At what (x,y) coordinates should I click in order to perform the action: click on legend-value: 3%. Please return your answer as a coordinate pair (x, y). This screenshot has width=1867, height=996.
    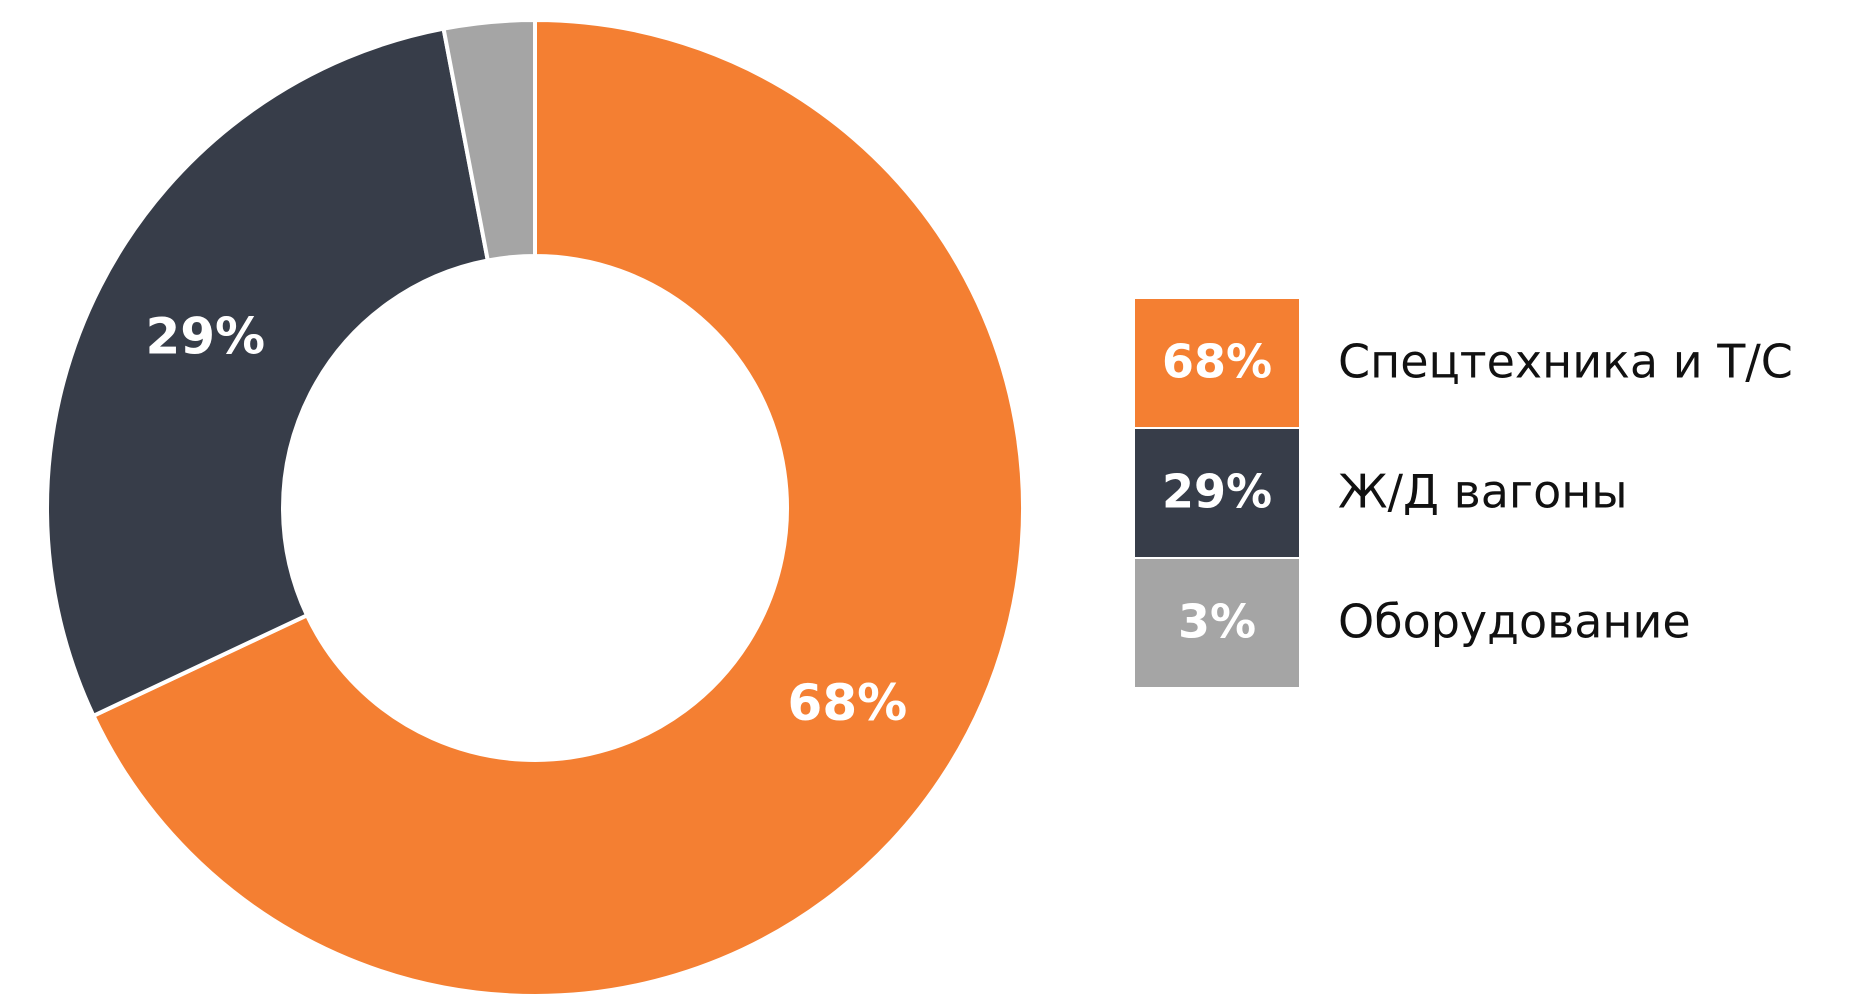
    Looking at the image, I should click on (1217, 622).